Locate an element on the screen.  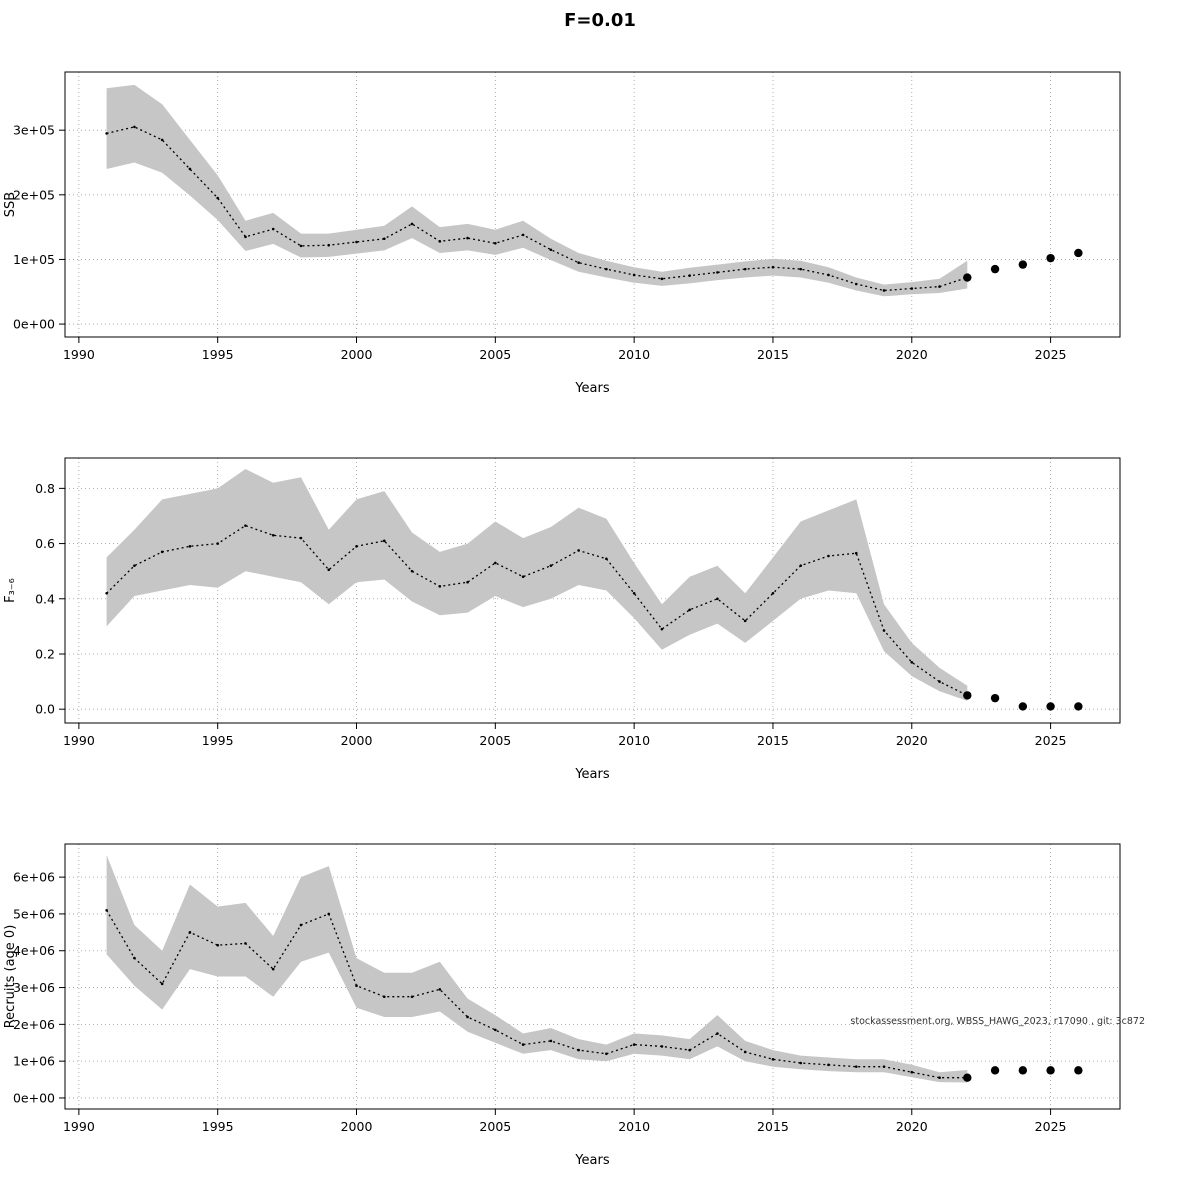
y-axis-label: Recruits (age 0) is located at coordinates (10, 977).